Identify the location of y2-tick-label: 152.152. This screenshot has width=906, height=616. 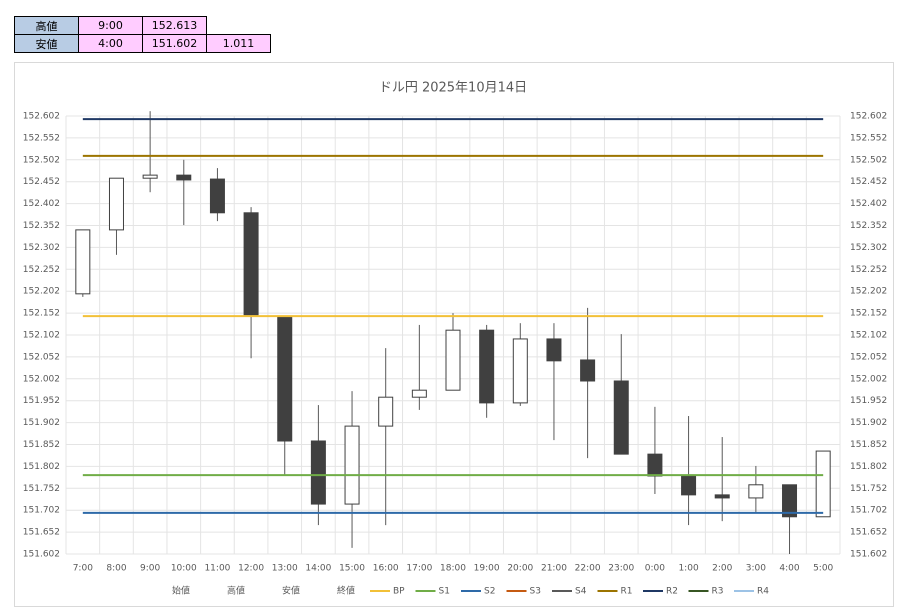
(868, 314).